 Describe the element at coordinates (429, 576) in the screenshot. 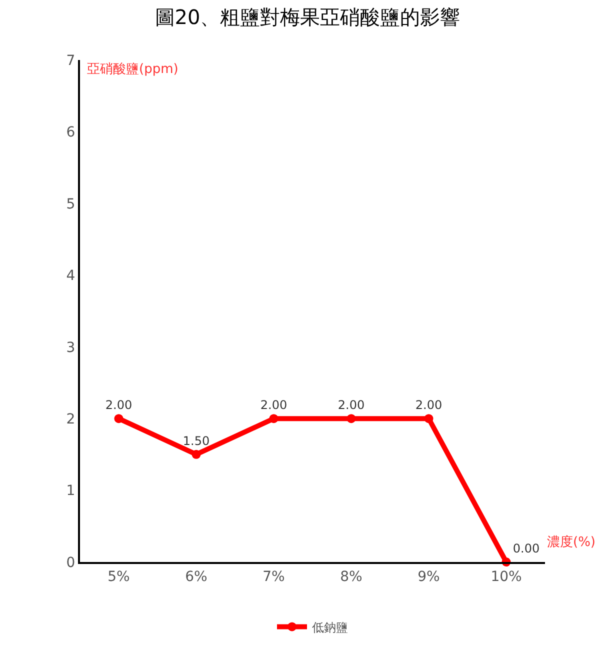

I see `x-tick-label: 9%` at that location.